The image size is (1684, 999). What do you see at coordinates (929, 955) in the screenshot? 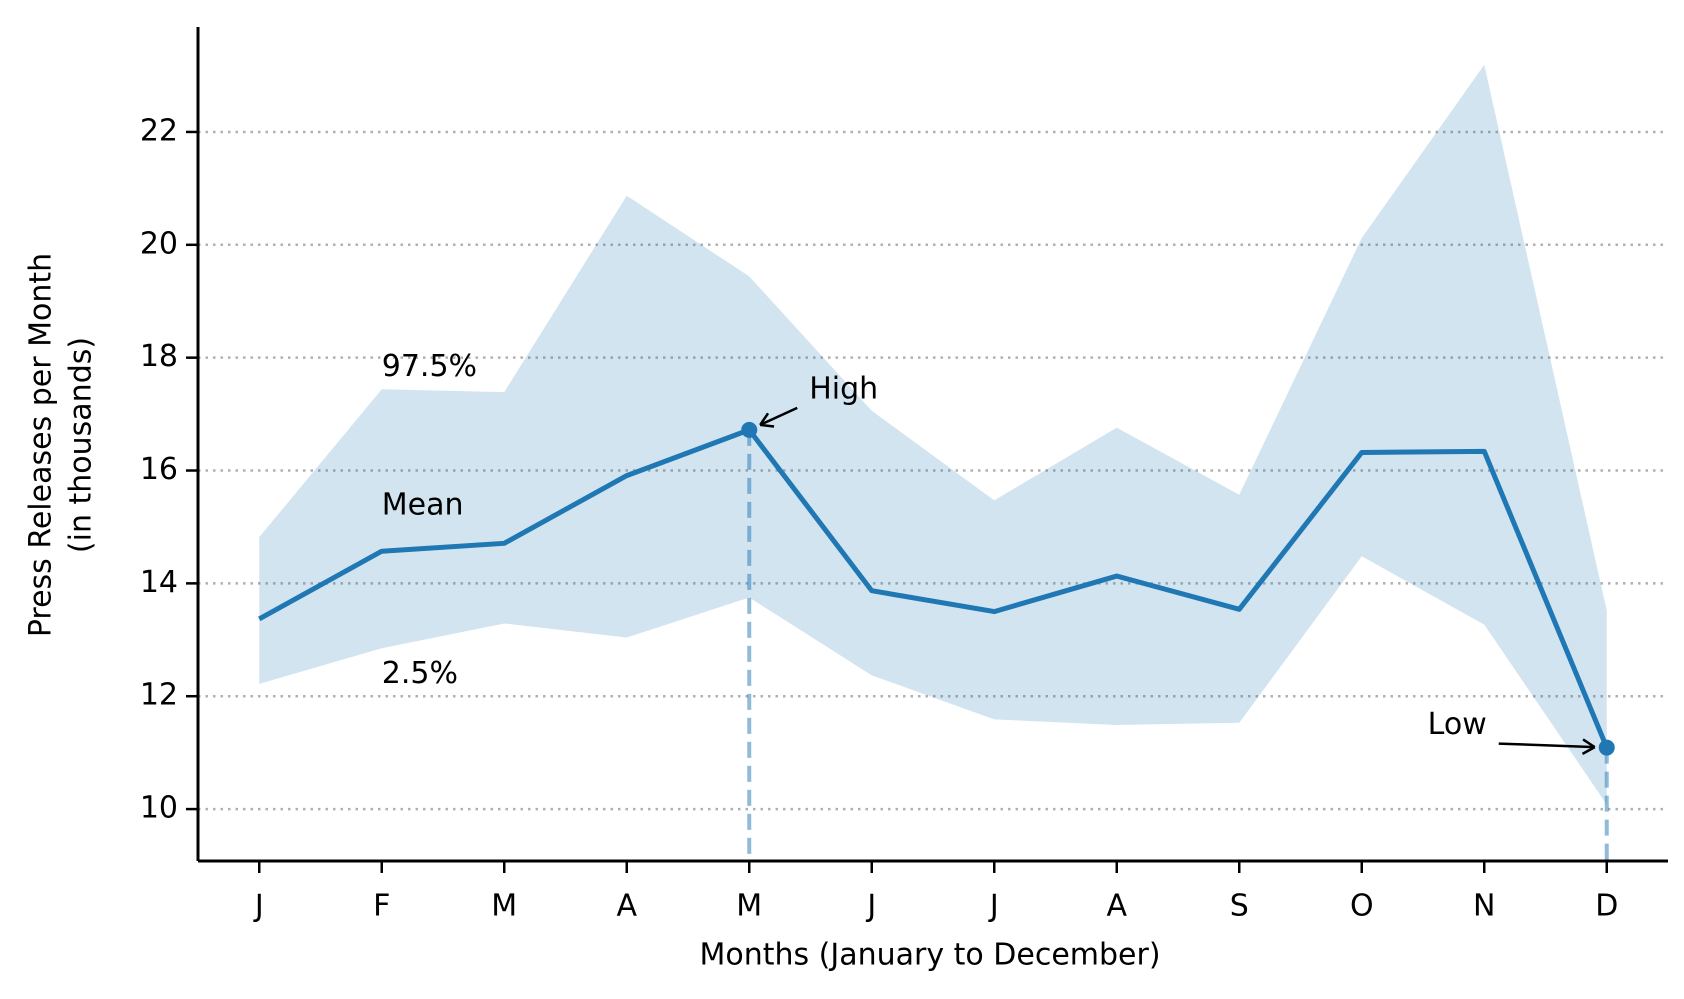
I see `x-axis-label: Months (January to December)` at bounding box center [929, 955].